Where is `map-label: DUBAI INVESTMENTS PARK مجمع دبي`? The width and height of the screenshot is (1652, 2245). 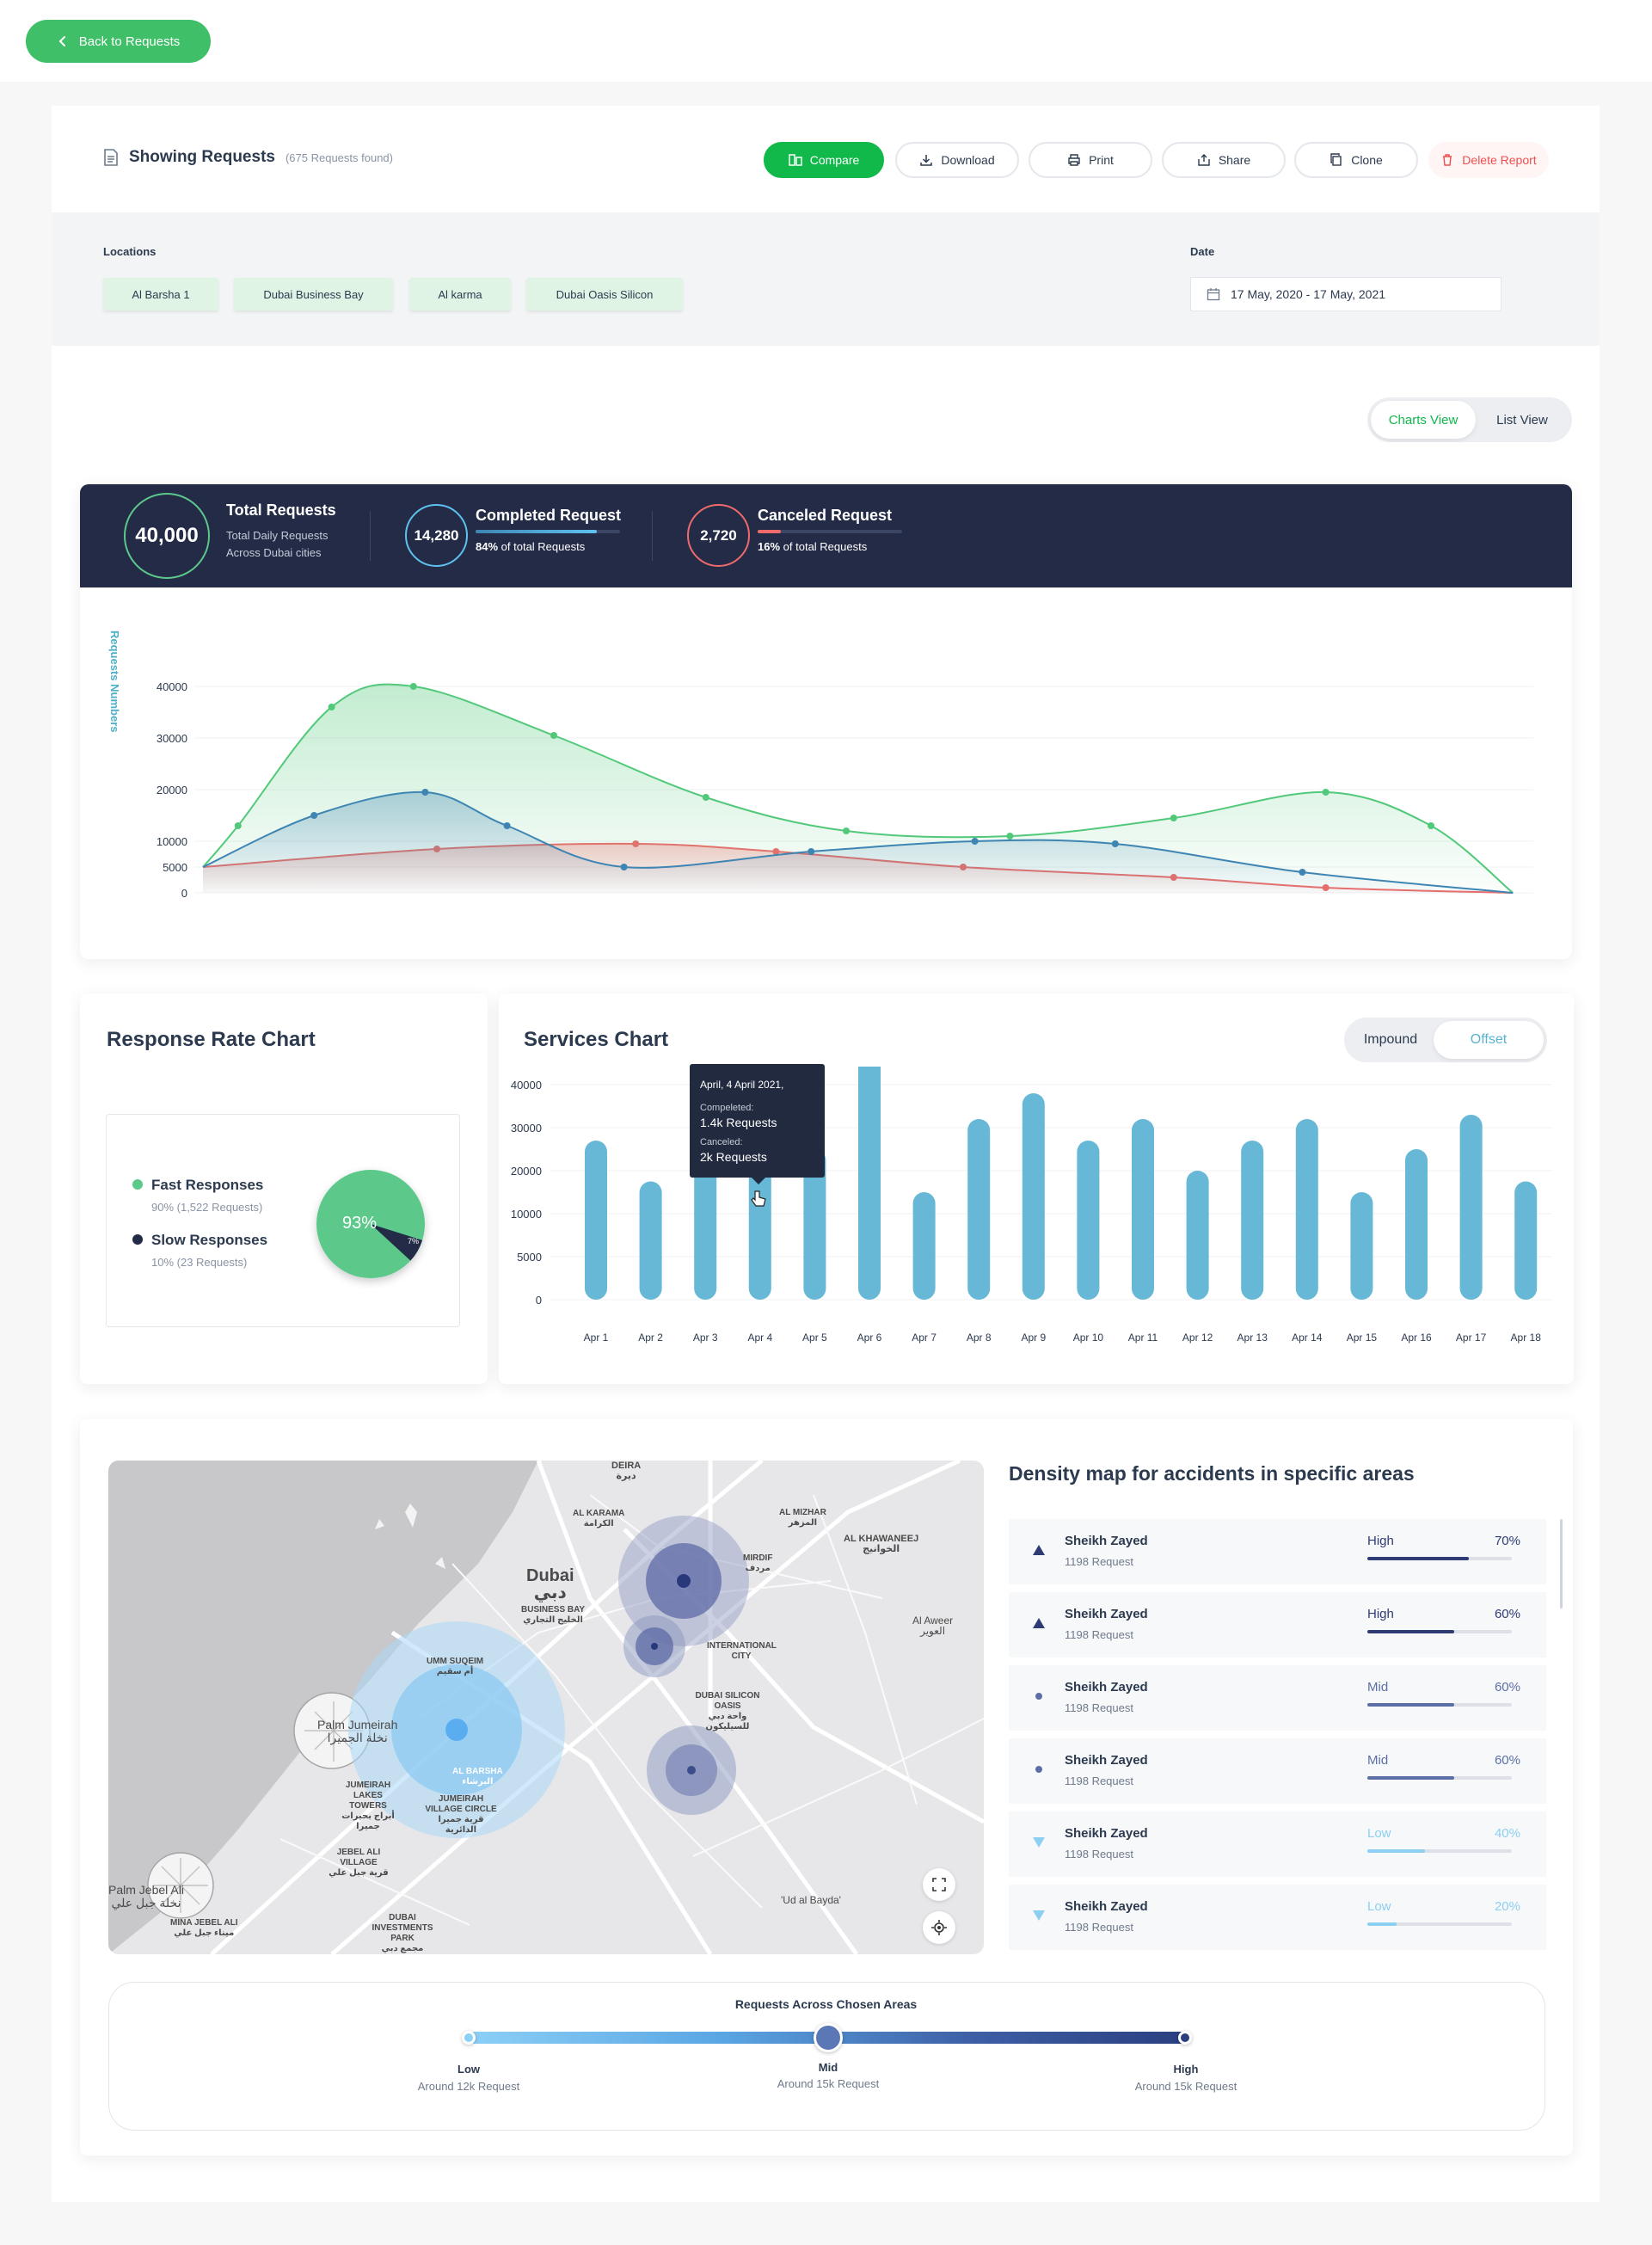
map-label: DUBAI INVESTMENTS PARK مجمع دبي is located at coordinates (402, 1933).